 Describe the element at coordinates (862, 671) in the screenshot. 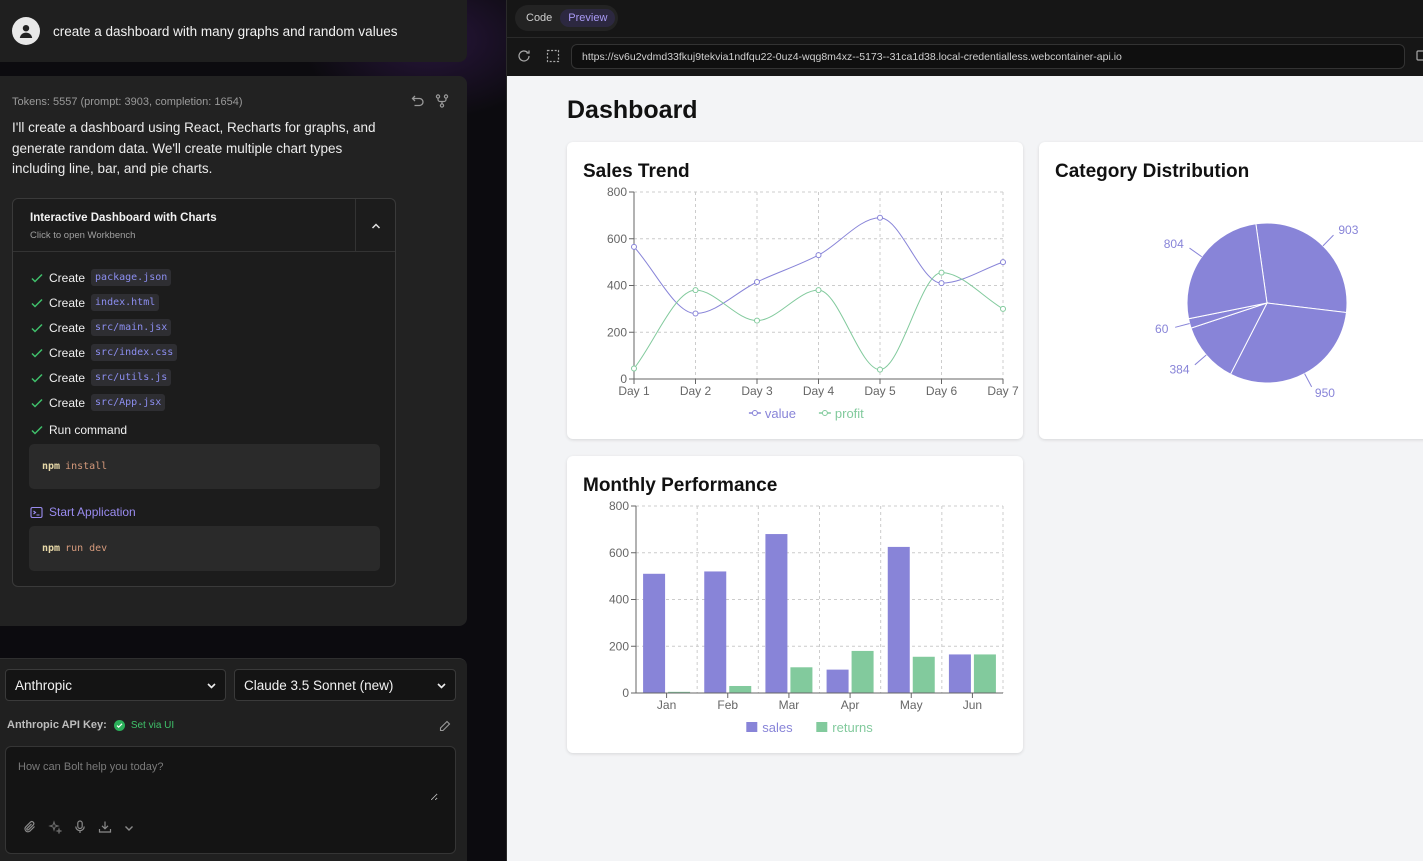

I see `bar-returns-Apr` at that location.